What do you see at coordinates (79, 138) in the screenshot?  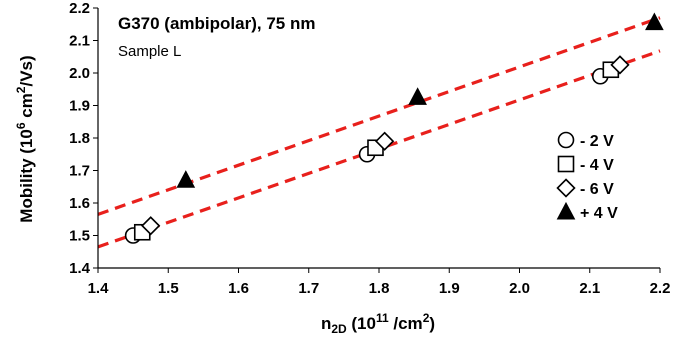 I see `y-tick-label: 1.8` at bounding box center [79, 138].